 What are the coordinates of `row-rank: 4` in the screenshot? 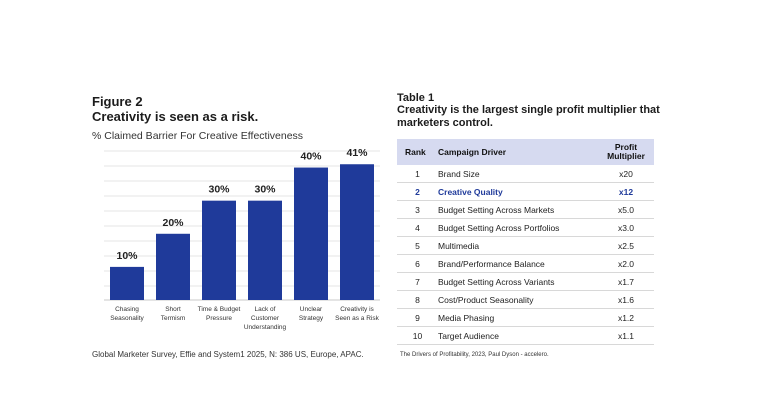 It's located at (417, 227).